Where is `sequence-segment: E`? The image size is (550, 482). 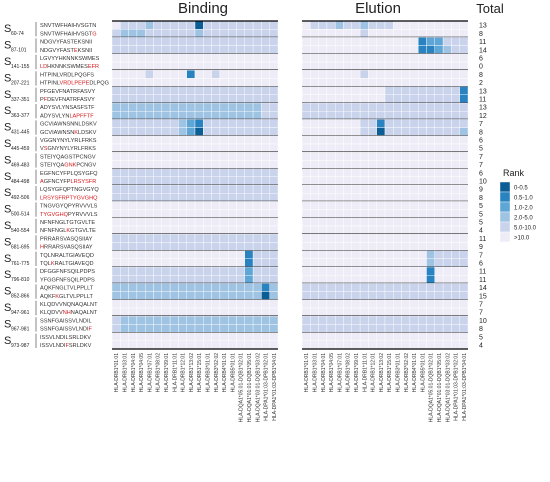 sequence-segment: E is located at coordinates (76, 51).